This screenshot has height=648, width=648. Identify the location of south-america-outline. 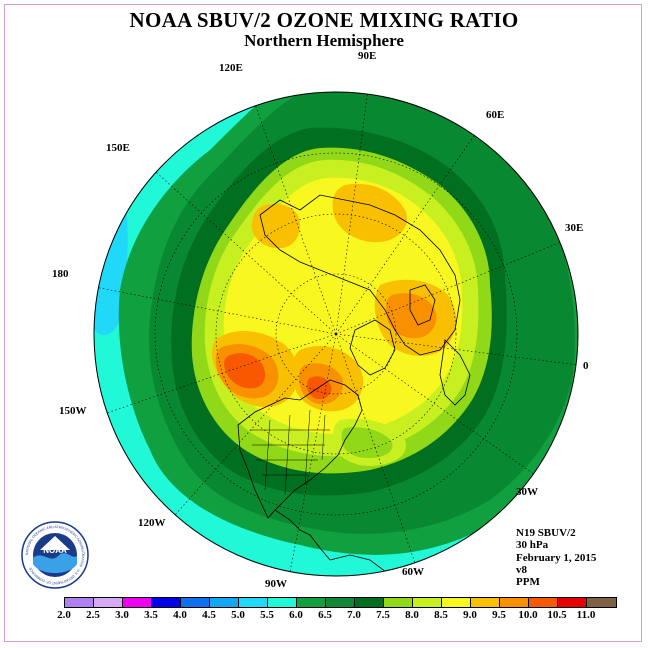
(365, 565).